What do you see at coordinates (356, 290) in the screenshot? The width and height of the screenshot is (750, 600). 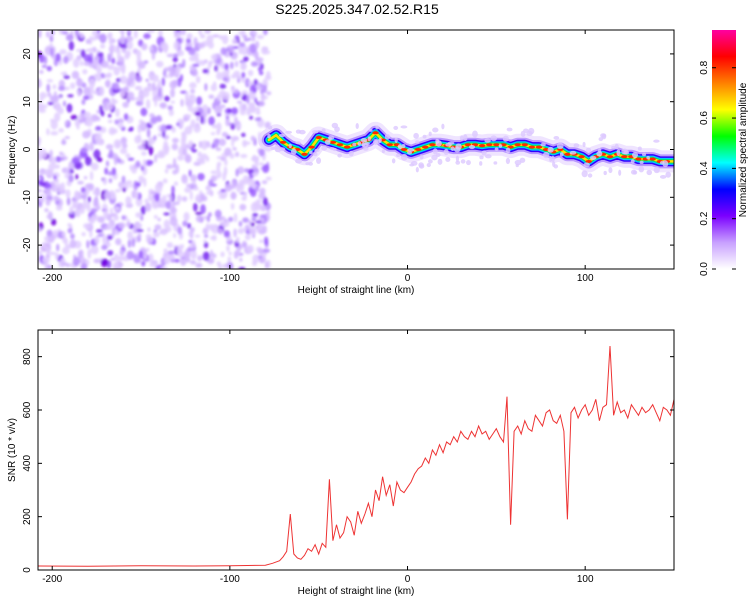 I see `spectrogram-x-label: Height of straight line (km)` at bounding box center [356, 290].